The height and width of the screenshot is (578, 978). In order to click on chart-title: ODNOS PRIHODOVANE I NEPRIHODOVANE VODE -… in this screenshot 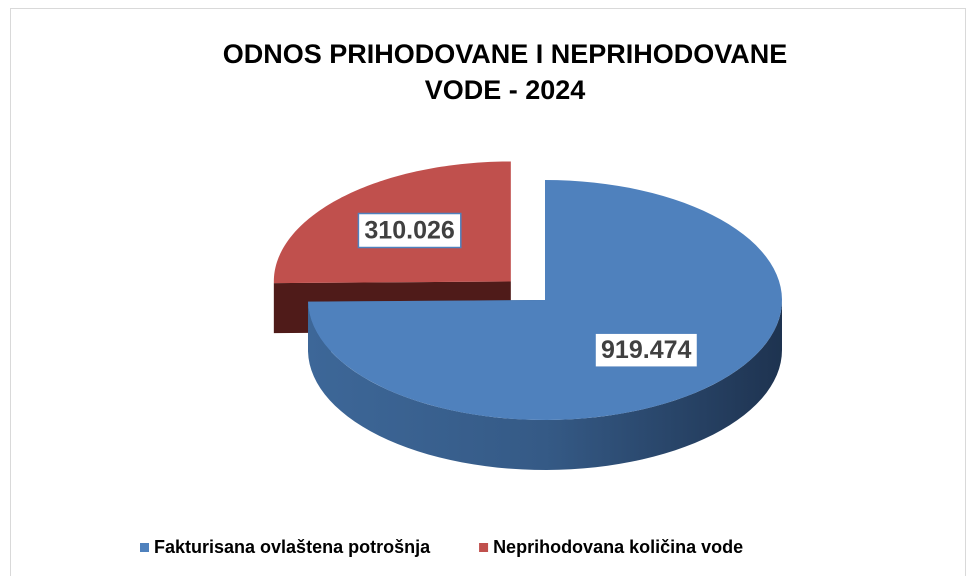, I will do `click(505, 72)`.